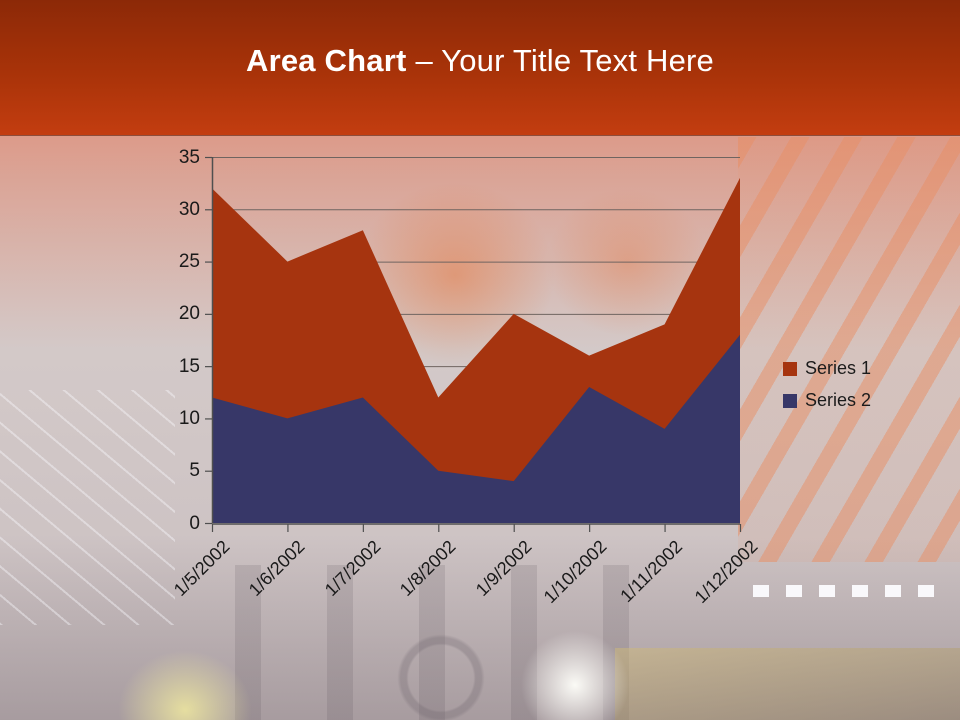 This screenshot has height=720, width=960. Describe the element at coordinates (564, 60) in the screenshot. I see `title-rest-text: – Your Title Text Here` at that location.